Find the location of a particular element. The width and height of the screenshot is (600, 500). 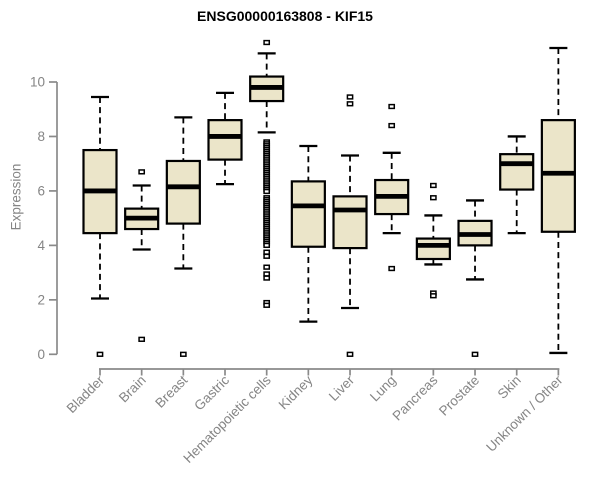

boxplot-bladder is located at coordinates (100, 226).